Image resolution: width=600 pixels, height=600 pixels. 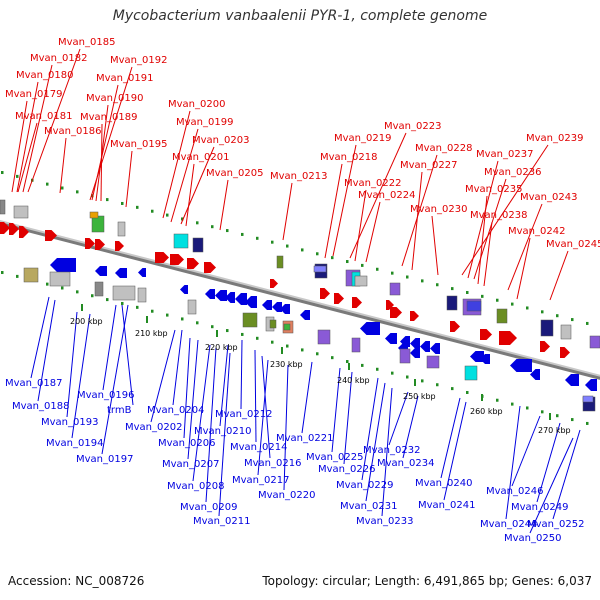 I want to click on gene-label-forward: Mvan_0235, so click(x=493, y=189).